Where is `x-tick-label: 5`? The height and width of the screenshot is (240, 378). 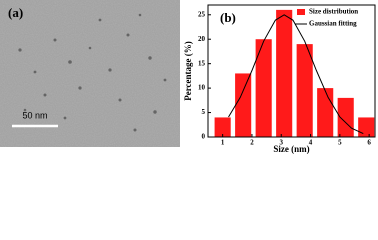
x-tick-label: 5 is located at coordinates (340, 143).